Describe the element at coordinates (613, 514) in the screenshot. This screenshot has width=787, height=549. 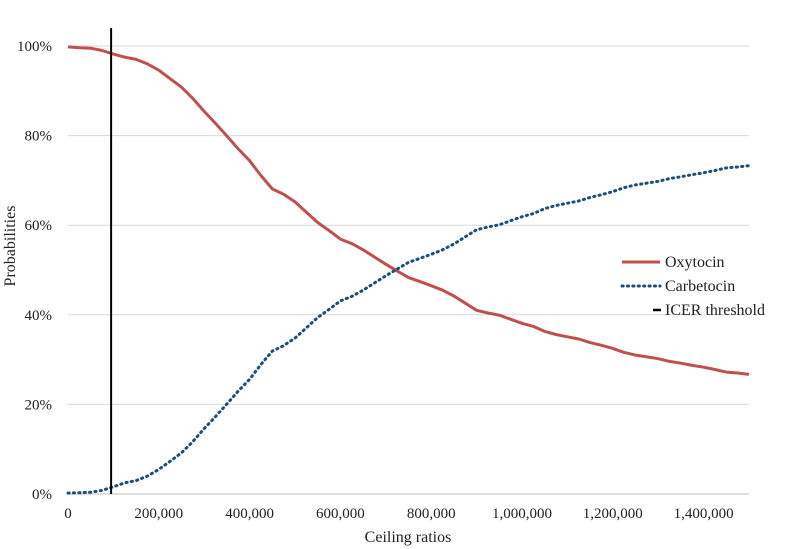
I see `x-tick-label: 1,200,000` at that location.